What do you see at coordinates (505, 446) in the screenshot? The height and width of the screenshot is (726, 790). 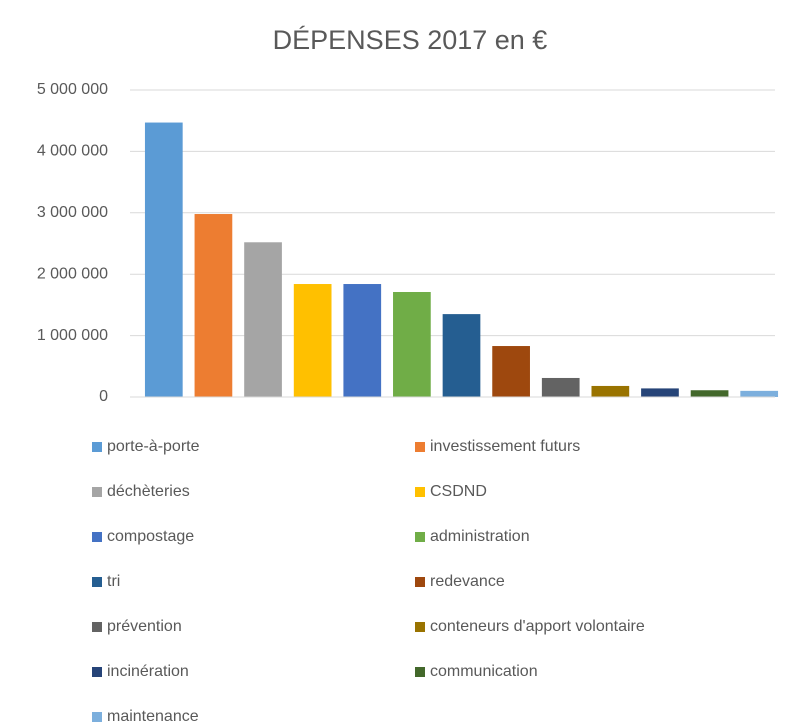 I see `legend-label: investissement futurs` at bounding box center [505, 446].